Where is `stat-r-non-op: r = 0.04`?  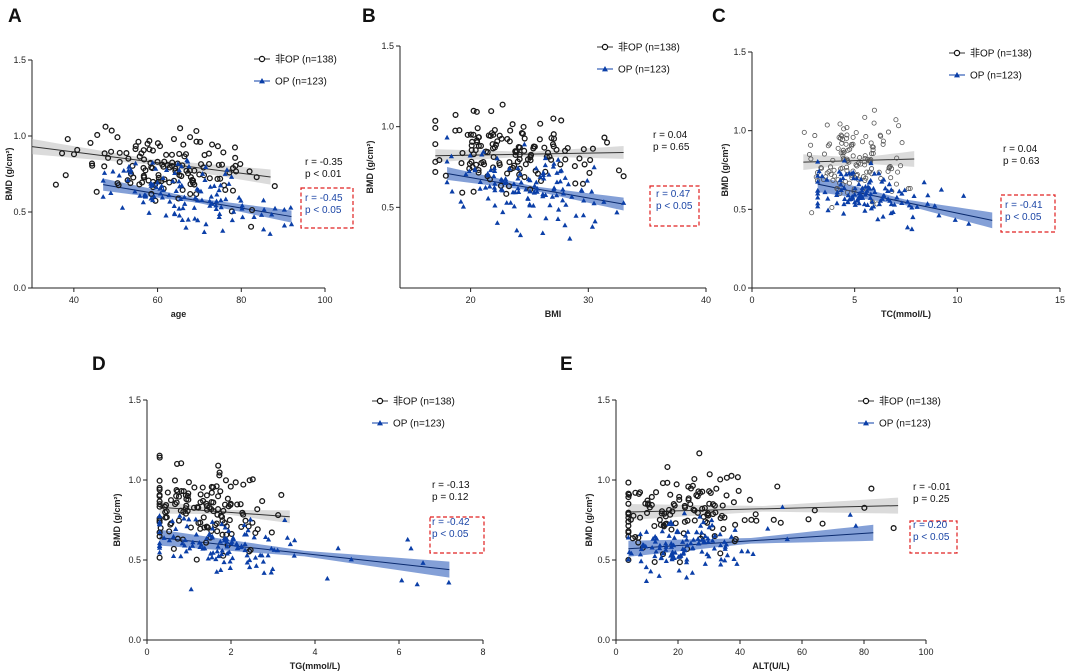
stat-r-non-op: r = 0.04 is located at coordinates (670, 135).